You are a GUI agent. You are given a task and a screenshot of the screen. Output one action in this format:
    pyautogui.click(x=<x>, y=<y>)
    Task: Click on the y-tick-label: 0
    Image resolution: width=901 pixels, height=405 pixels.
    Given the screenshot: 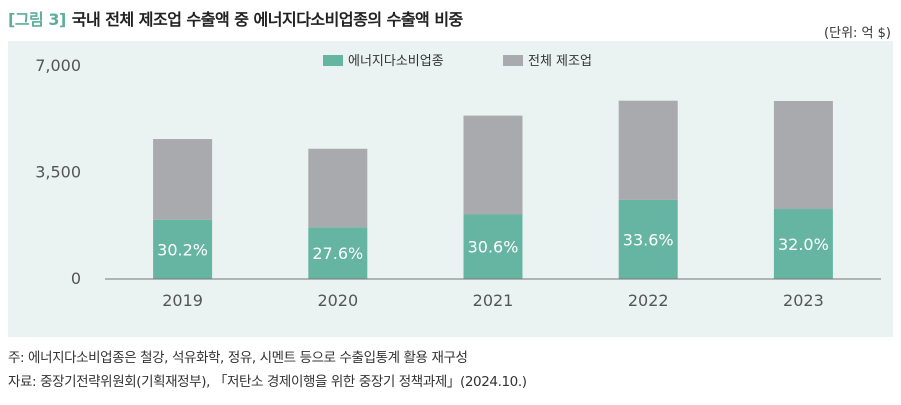 What is the action you would take?
    pyautogui.click(x=76, y=278)
    